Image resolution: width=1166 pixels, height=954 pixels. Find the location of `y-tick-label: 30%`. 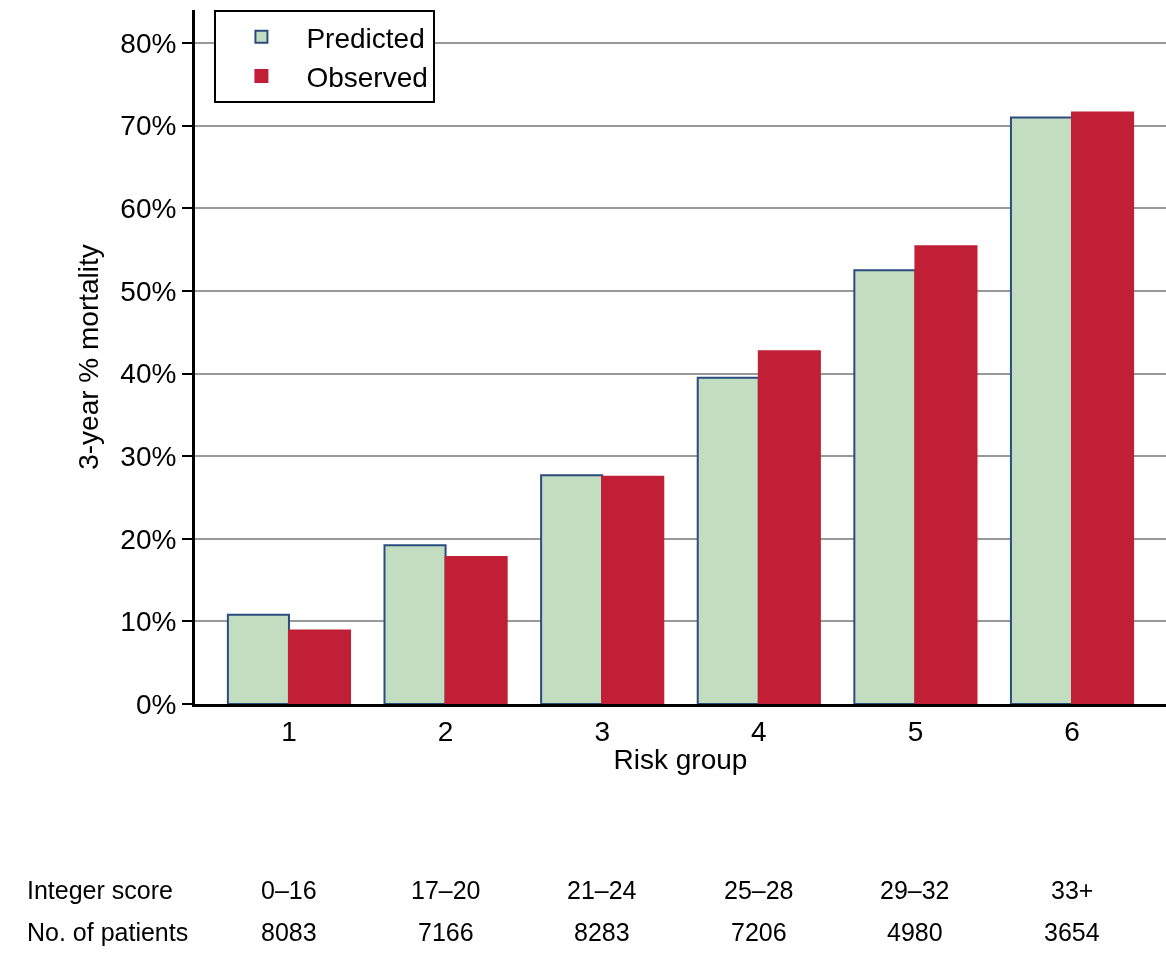

y-tick-label: 30% is located at coordinates (148, 456).